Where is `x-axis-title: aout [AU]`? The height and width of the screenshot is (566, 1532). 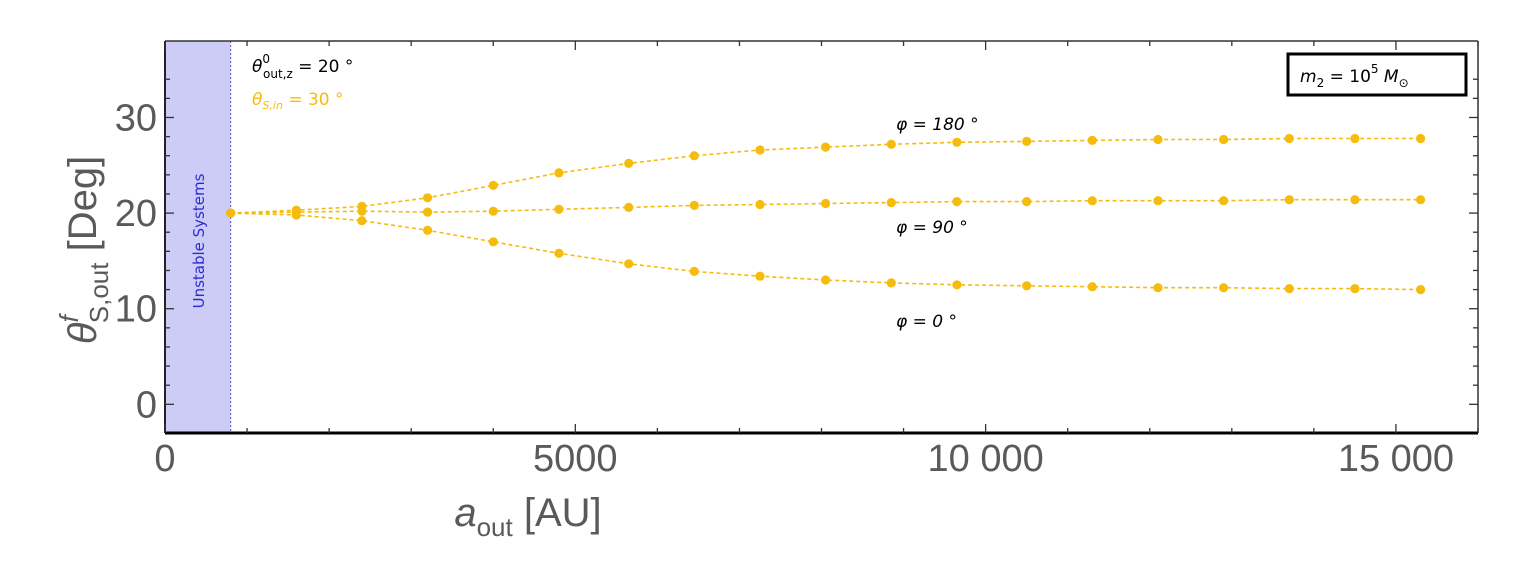
x-axis-title: aout [AU] is located at coordinates (527, 516).